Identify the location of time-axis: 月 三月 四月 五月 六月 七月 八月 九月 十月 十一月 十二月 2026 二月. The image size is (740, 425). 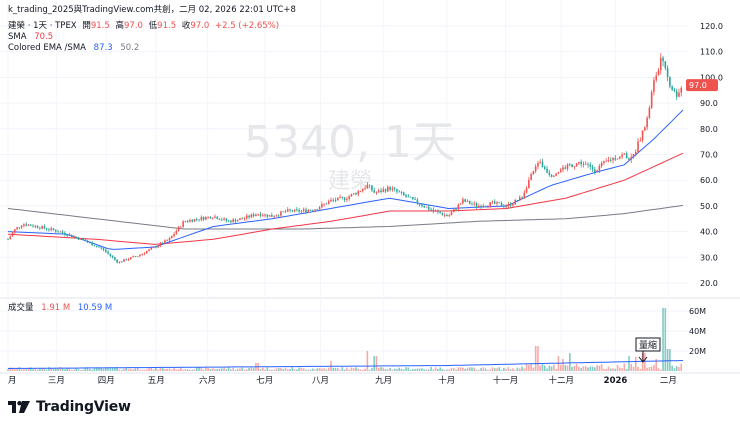
(342, 380).